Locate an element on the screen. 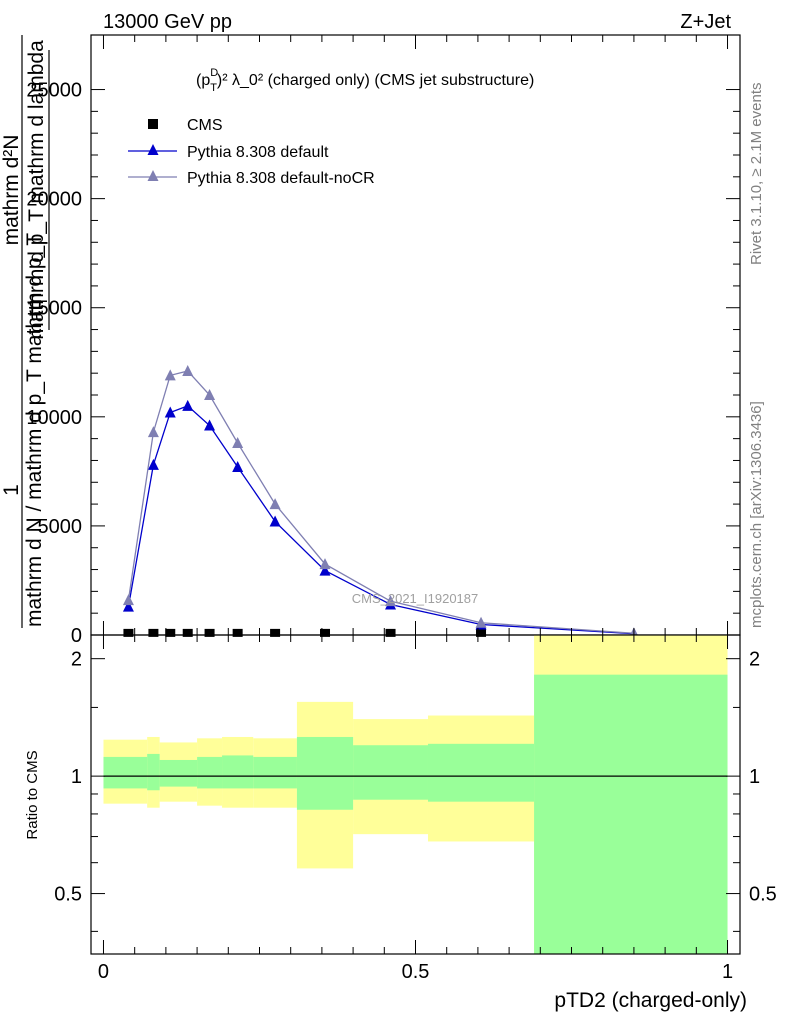 The height and width of the screenshot is (1024, 786). ratio-y-tick-label: 1 is located at coordinates (76, 777).